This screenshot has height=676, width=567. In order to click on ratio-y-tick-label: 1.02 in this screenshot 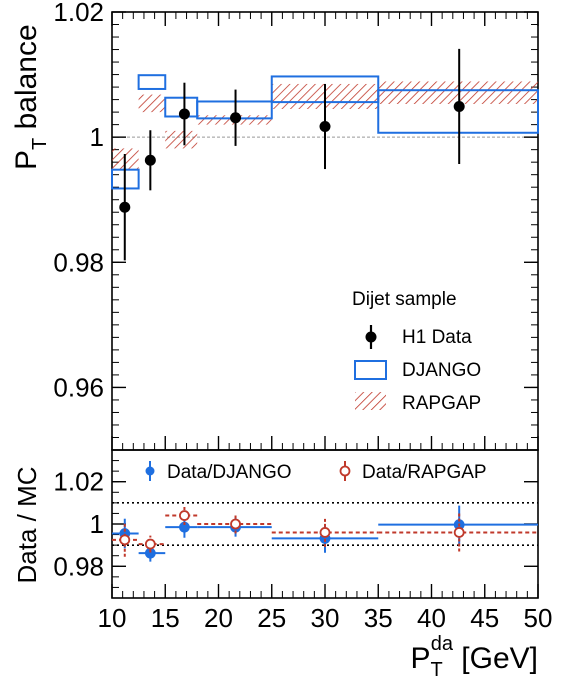, I will do `click(78, 482)`.